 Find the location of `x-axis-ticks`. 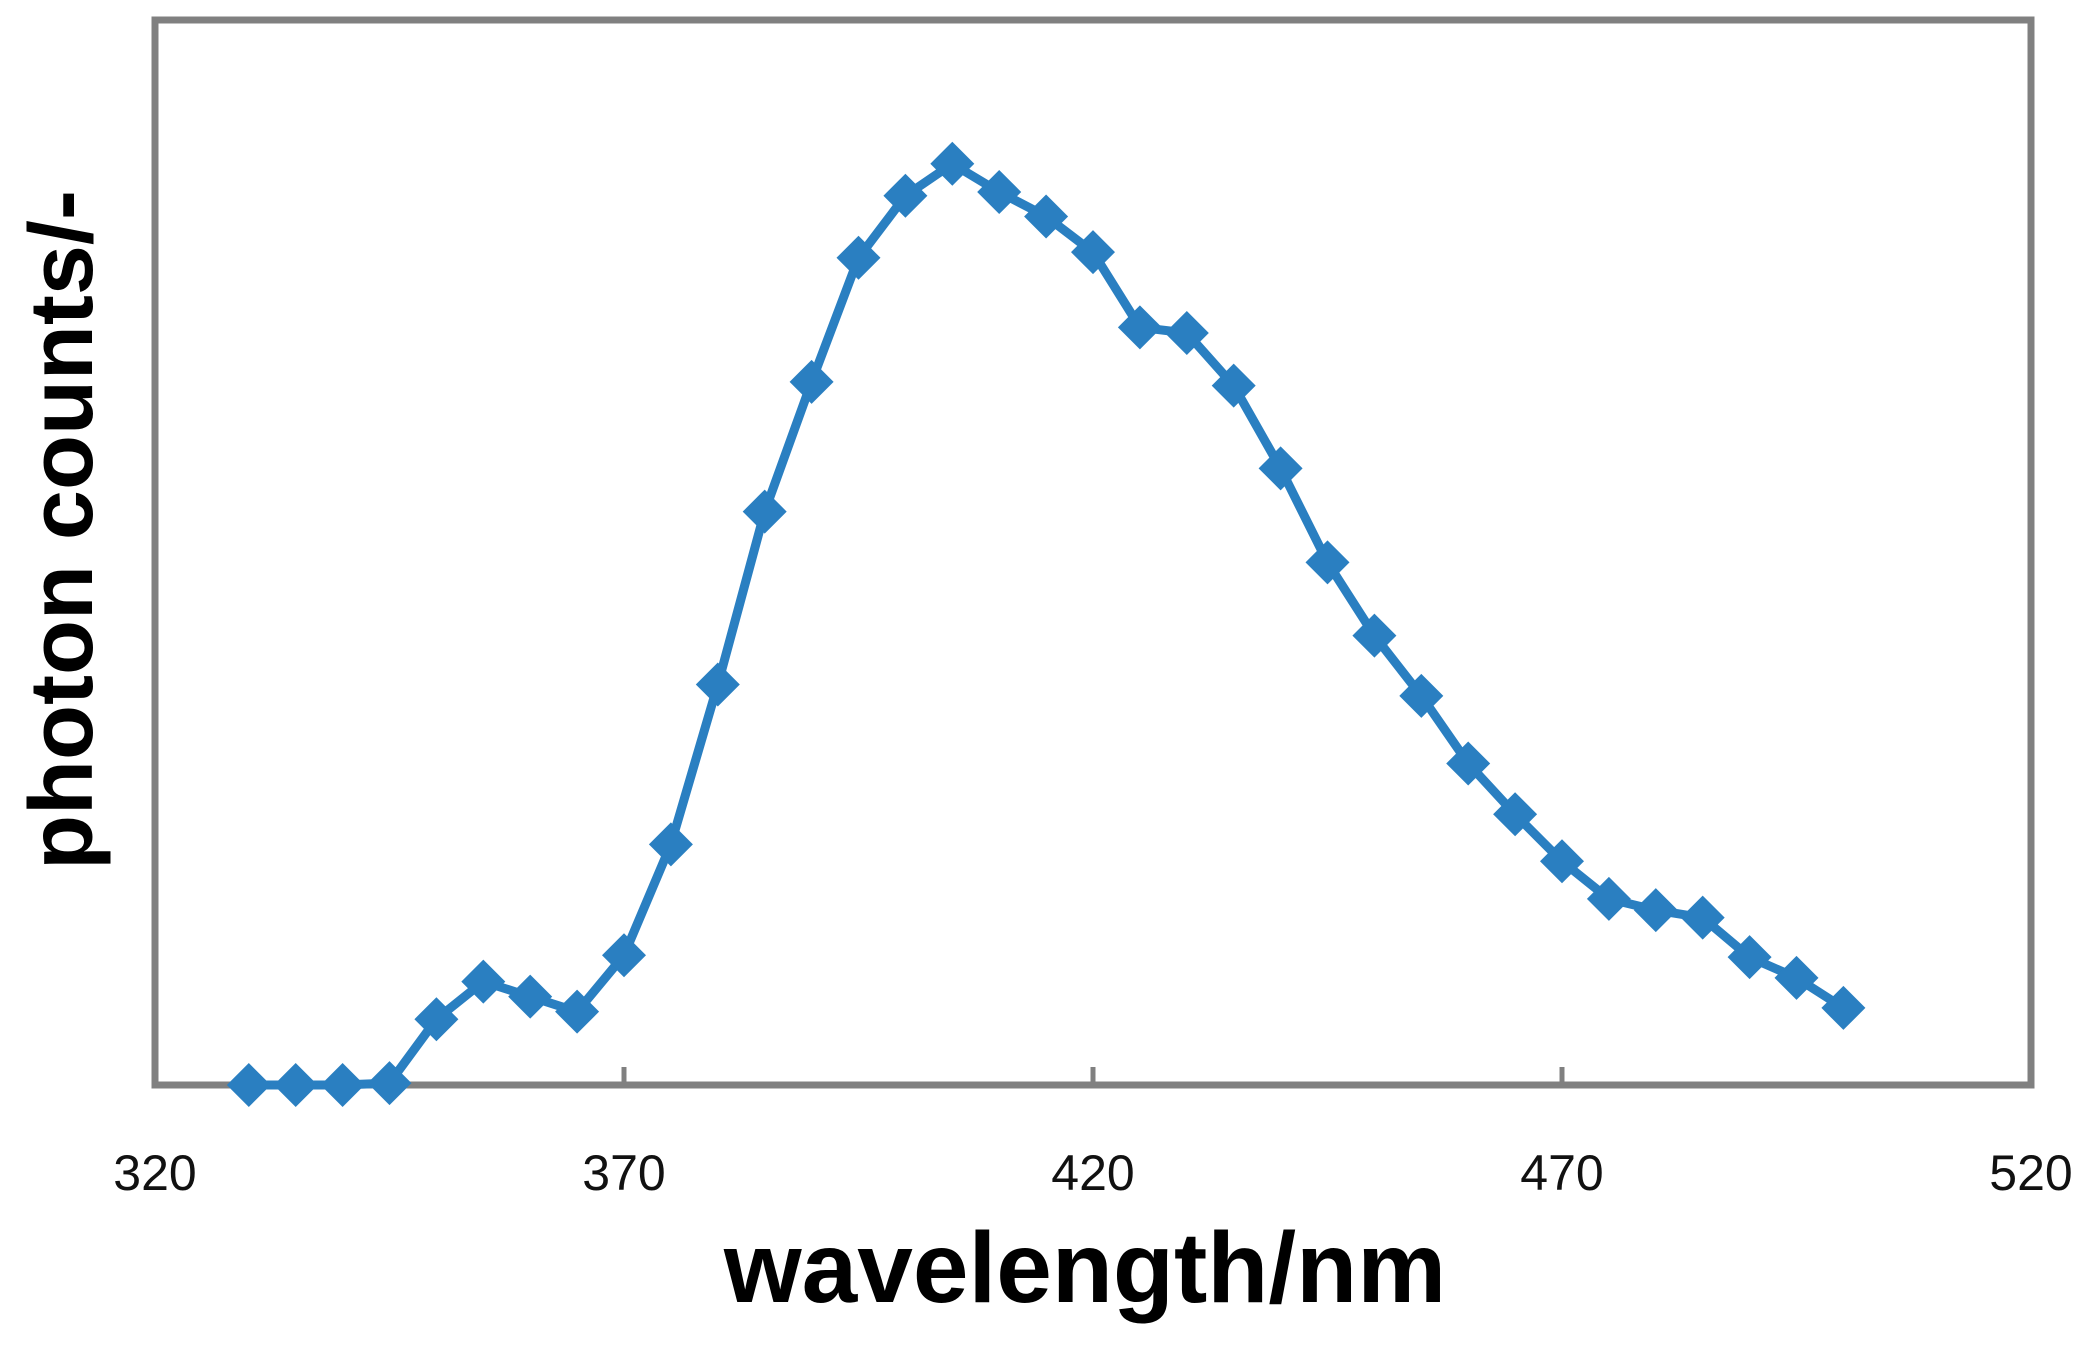

x-axis-ticks is located at coordinates (1093, 1076).